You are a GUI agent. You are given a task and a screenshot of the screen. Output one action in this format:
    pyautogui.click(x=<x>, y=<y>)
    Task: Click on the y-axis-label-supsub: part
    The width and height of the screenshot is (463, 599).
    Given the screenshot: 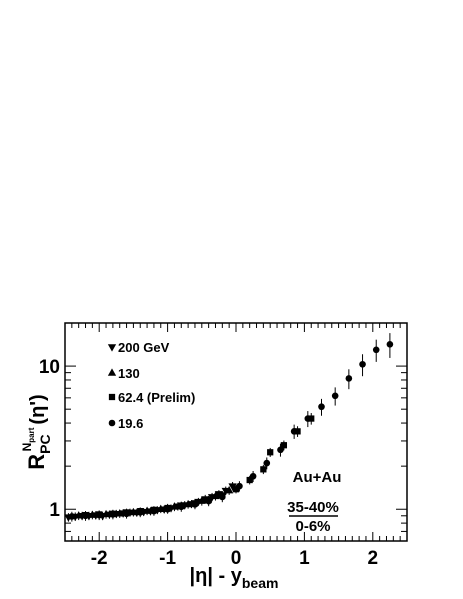 What is the action you would take?
    pyautogui.click(x=31, y=434)
    